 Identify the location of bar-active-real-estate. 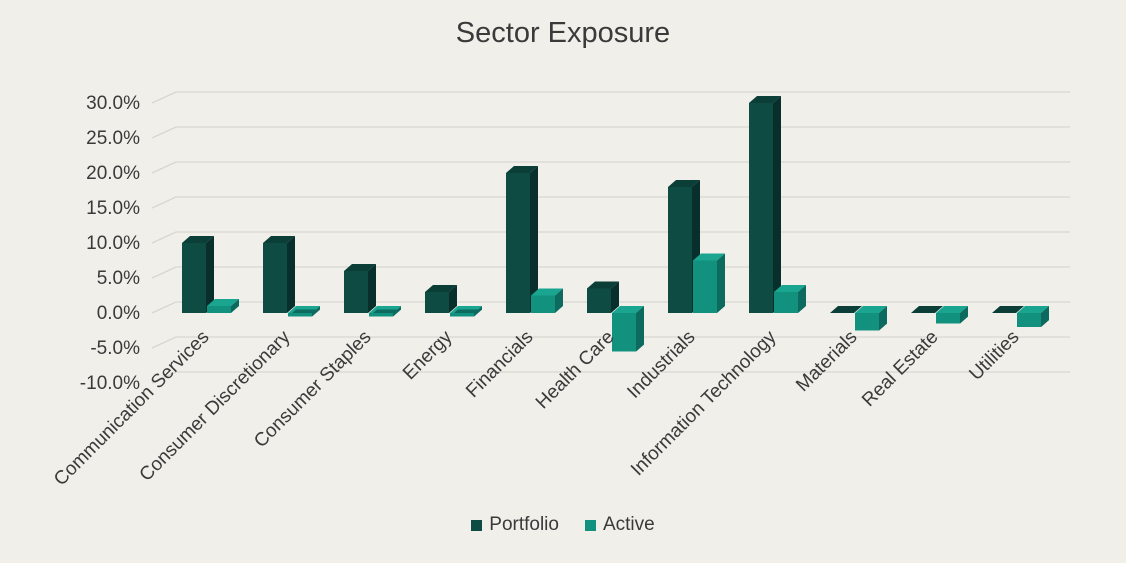
(948, 318).